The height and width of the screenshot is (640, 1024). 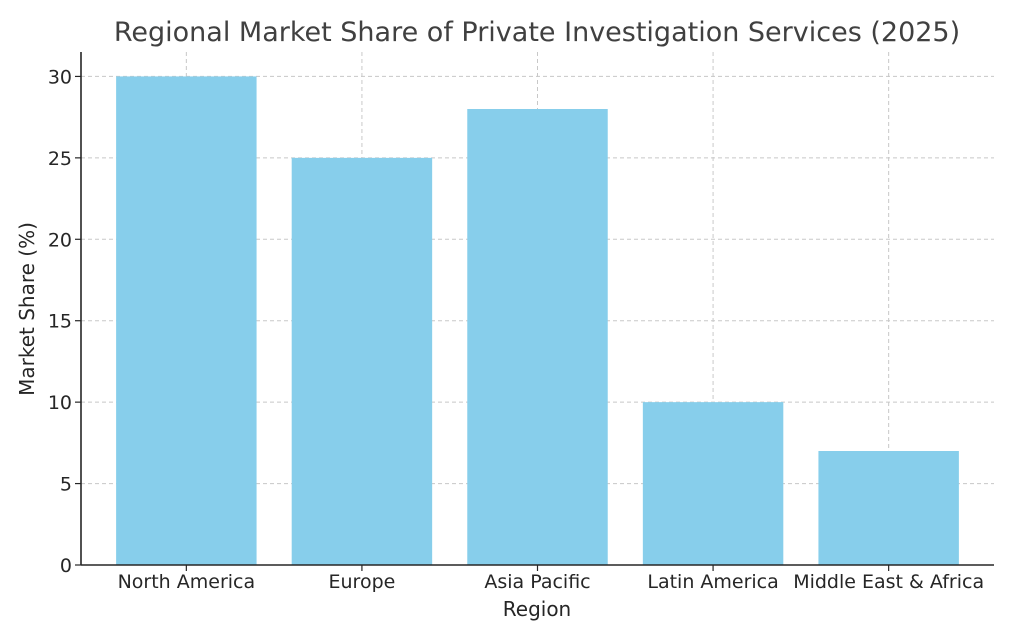 I want to click on bar-europe, so click(x=362, y=361).